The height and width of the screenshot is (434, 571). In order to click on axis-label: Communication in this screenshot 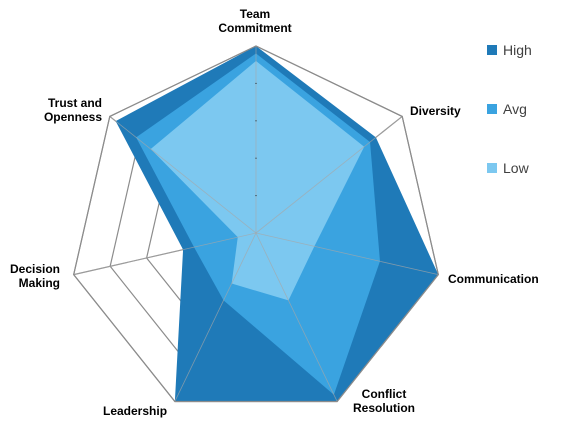, I will do `click(493, 279)`.